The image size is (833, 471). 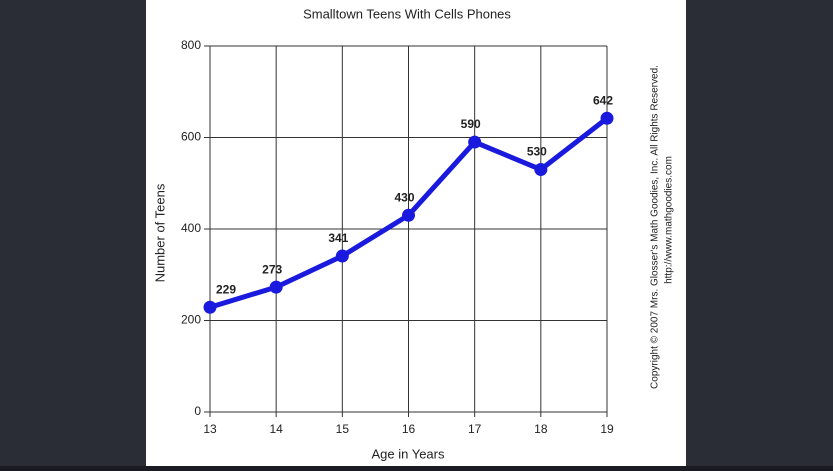 What do you see at coordinates (471, 124) in the screenshot?
I see `data-label: 590` at bounding box center [471, 124].